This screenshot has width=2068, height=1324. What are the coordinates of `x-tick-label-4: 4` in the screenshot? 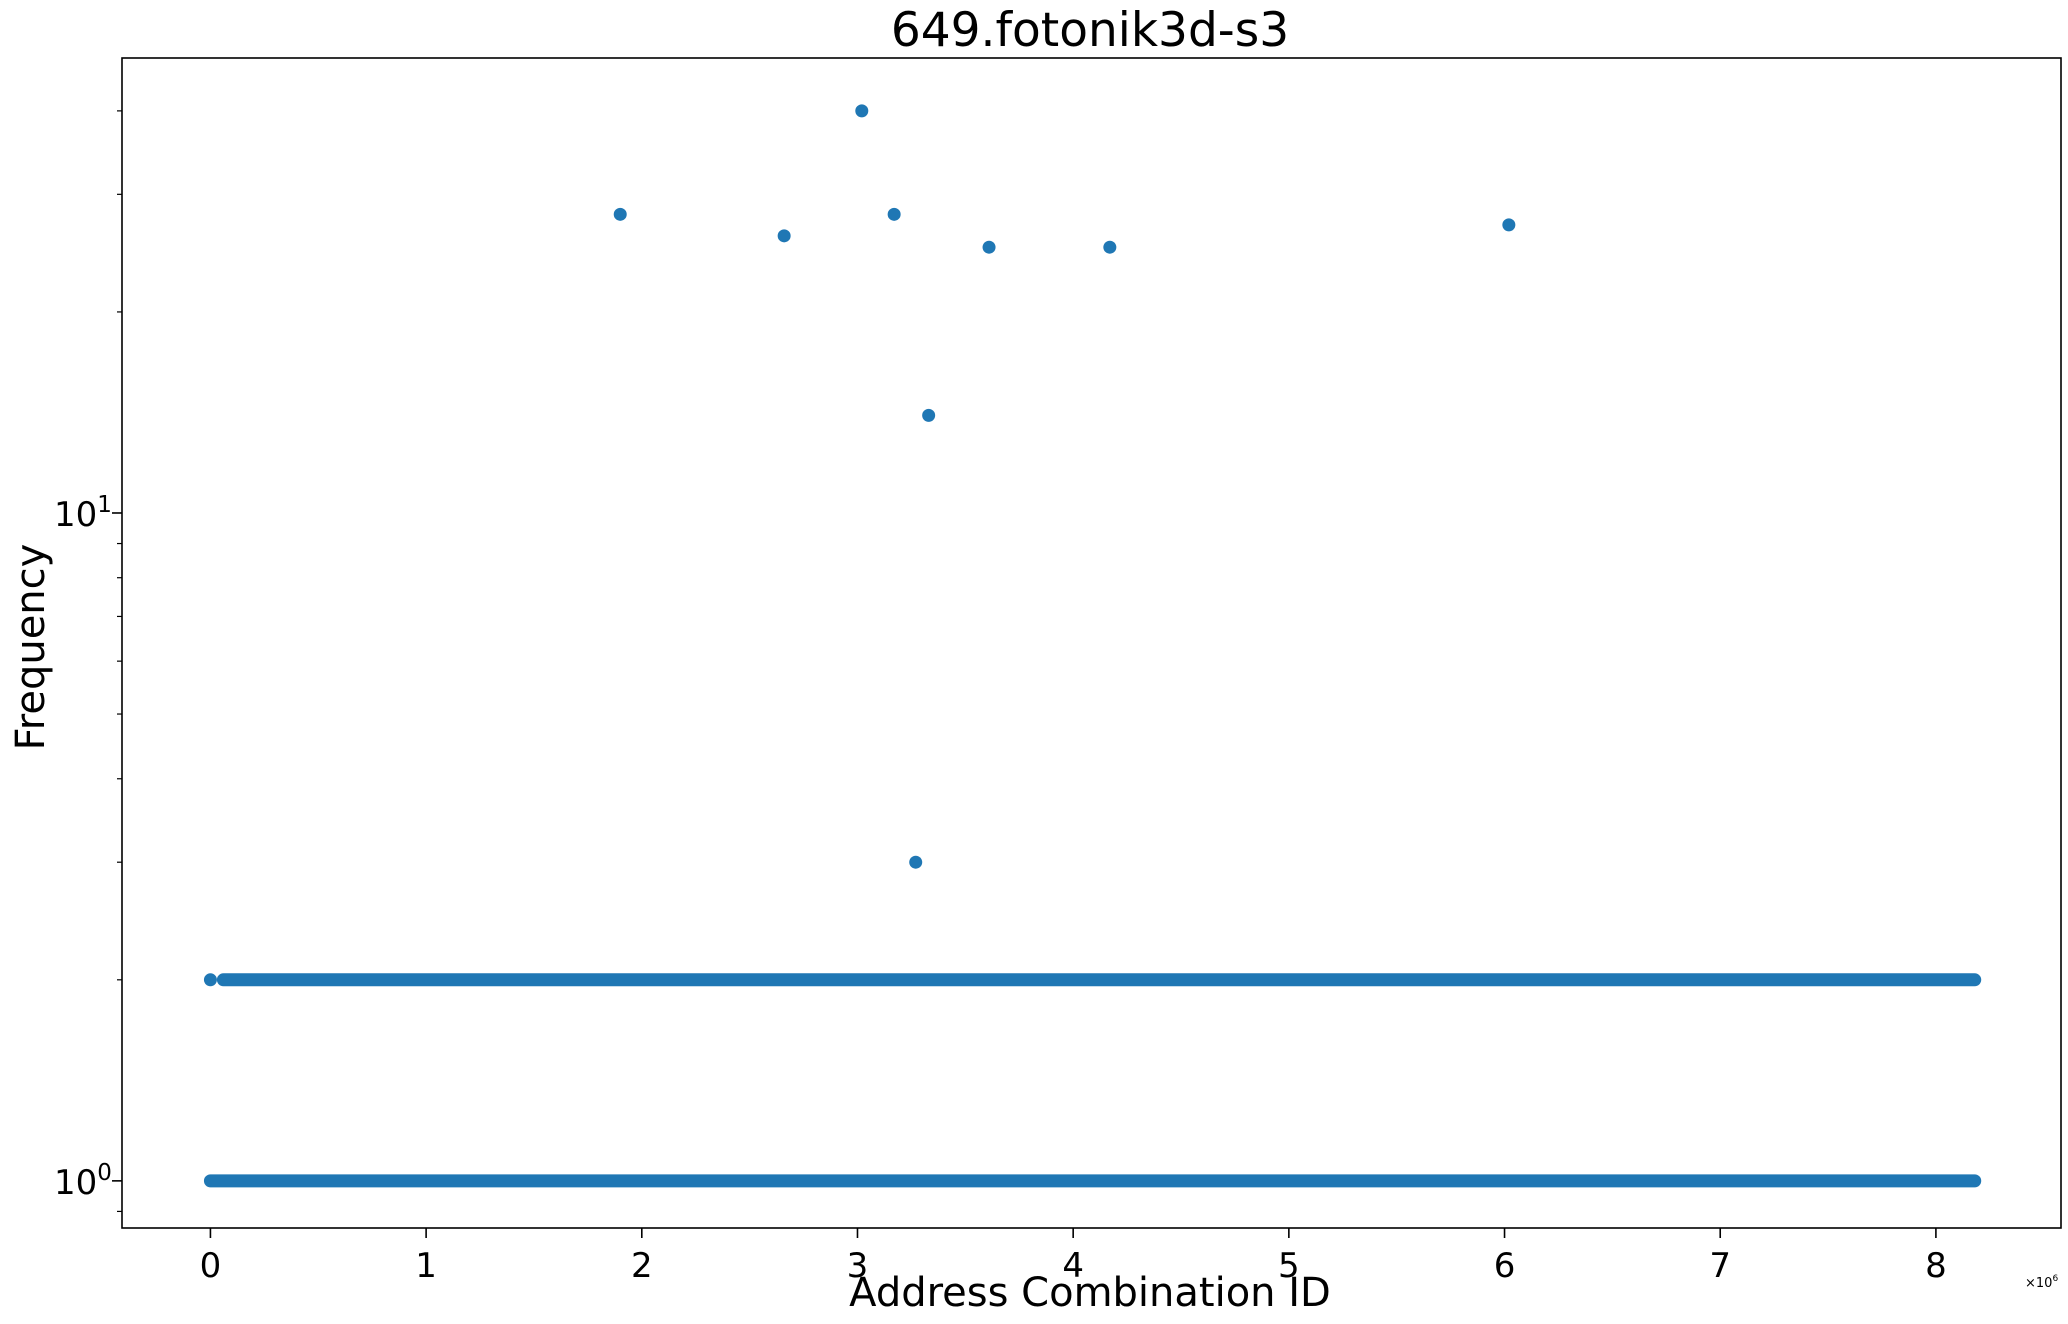 It's located at (1073, 1266).